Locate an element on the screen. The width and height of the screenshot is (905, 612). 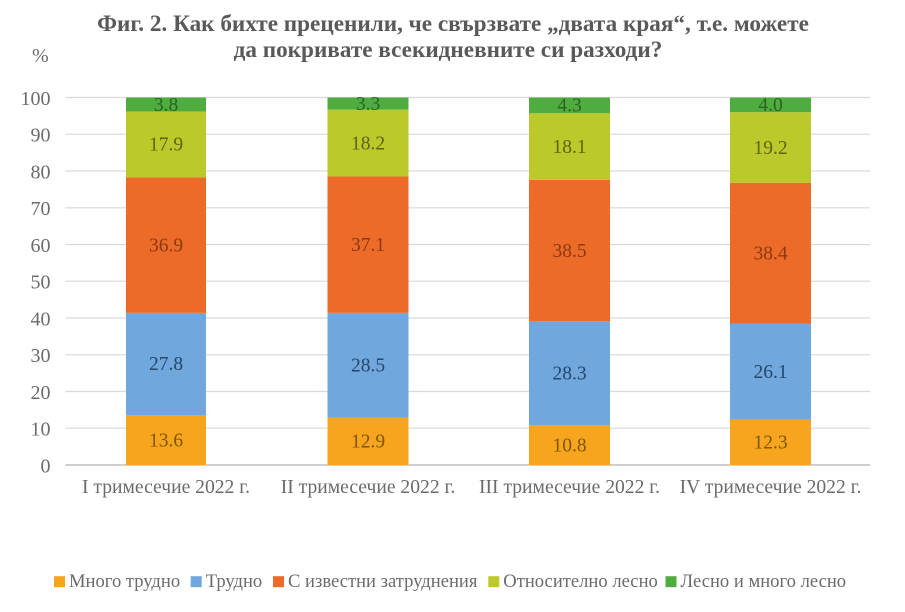
svg-text: 37.1 is located at coordinates (368, 245).